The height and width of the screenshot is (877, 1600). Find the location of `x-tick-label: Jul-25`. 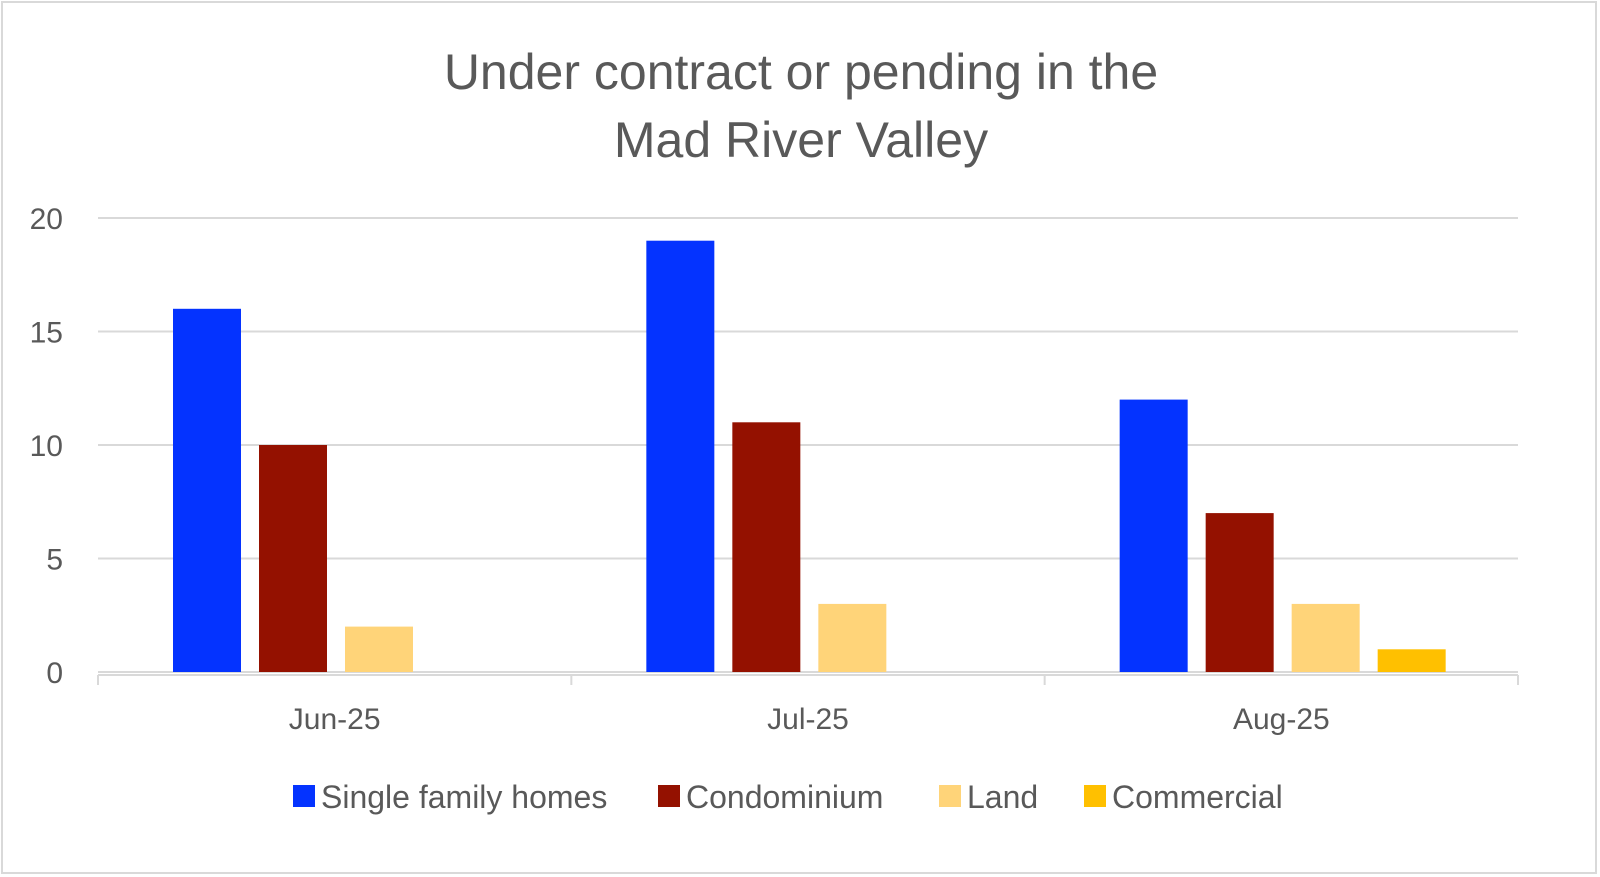

x-tick-label: Jul-25 is located at coordinates (808, 719).